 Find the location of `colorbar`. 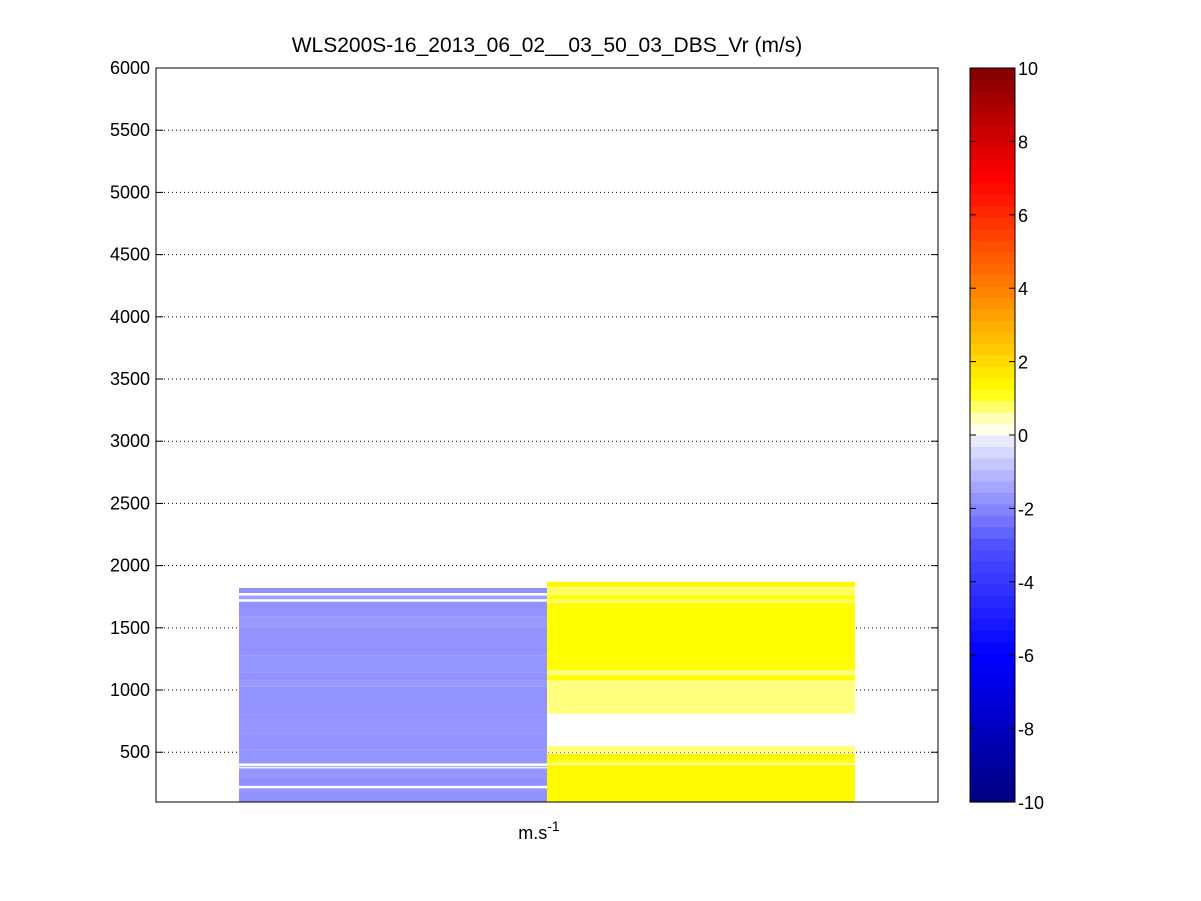

colorbar is located at coordinates (992, 435).